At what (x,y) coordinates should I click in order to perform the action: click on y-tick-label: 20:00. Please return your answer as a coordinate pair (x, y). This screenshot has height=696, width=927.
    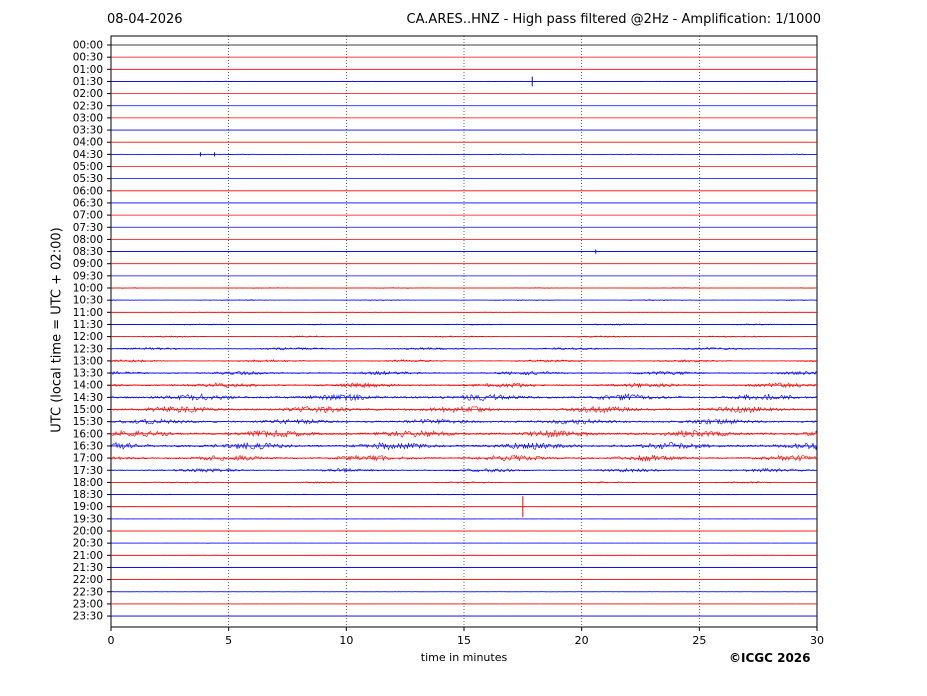
    Looking at the image, I should click on (88, 532).